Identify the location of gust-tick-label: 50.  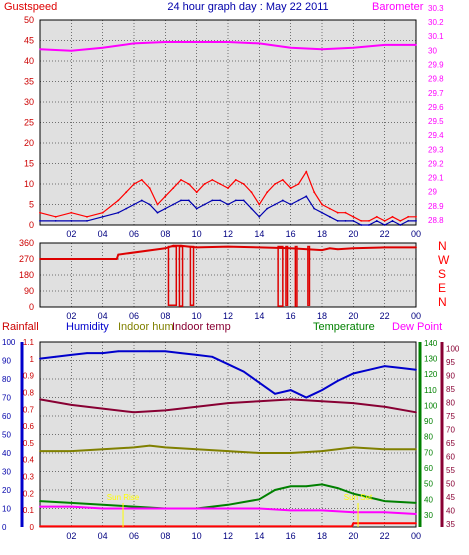
(29, 20).